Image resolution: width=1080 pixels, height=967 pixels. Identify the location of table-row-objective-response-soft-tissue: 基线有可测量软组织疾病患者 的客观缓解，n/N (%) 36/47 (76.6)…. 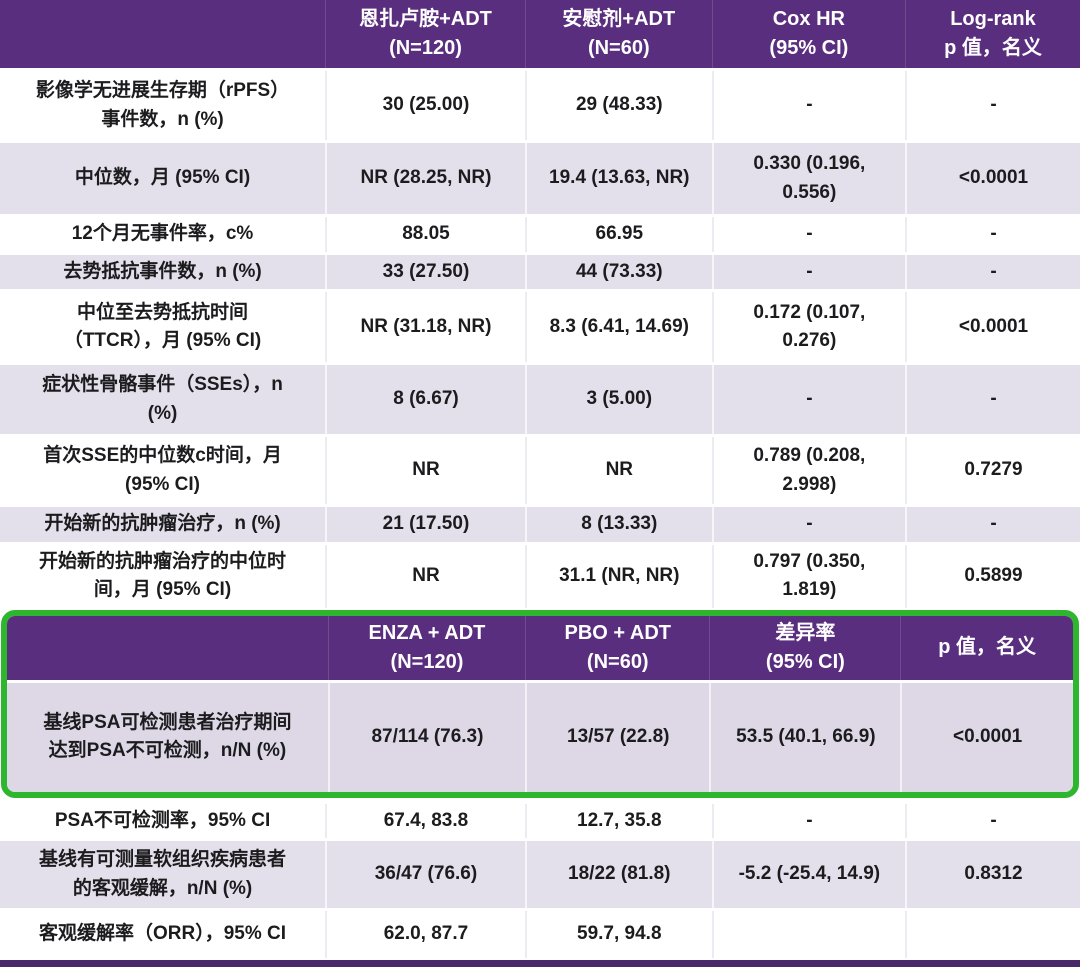
(540, 873).